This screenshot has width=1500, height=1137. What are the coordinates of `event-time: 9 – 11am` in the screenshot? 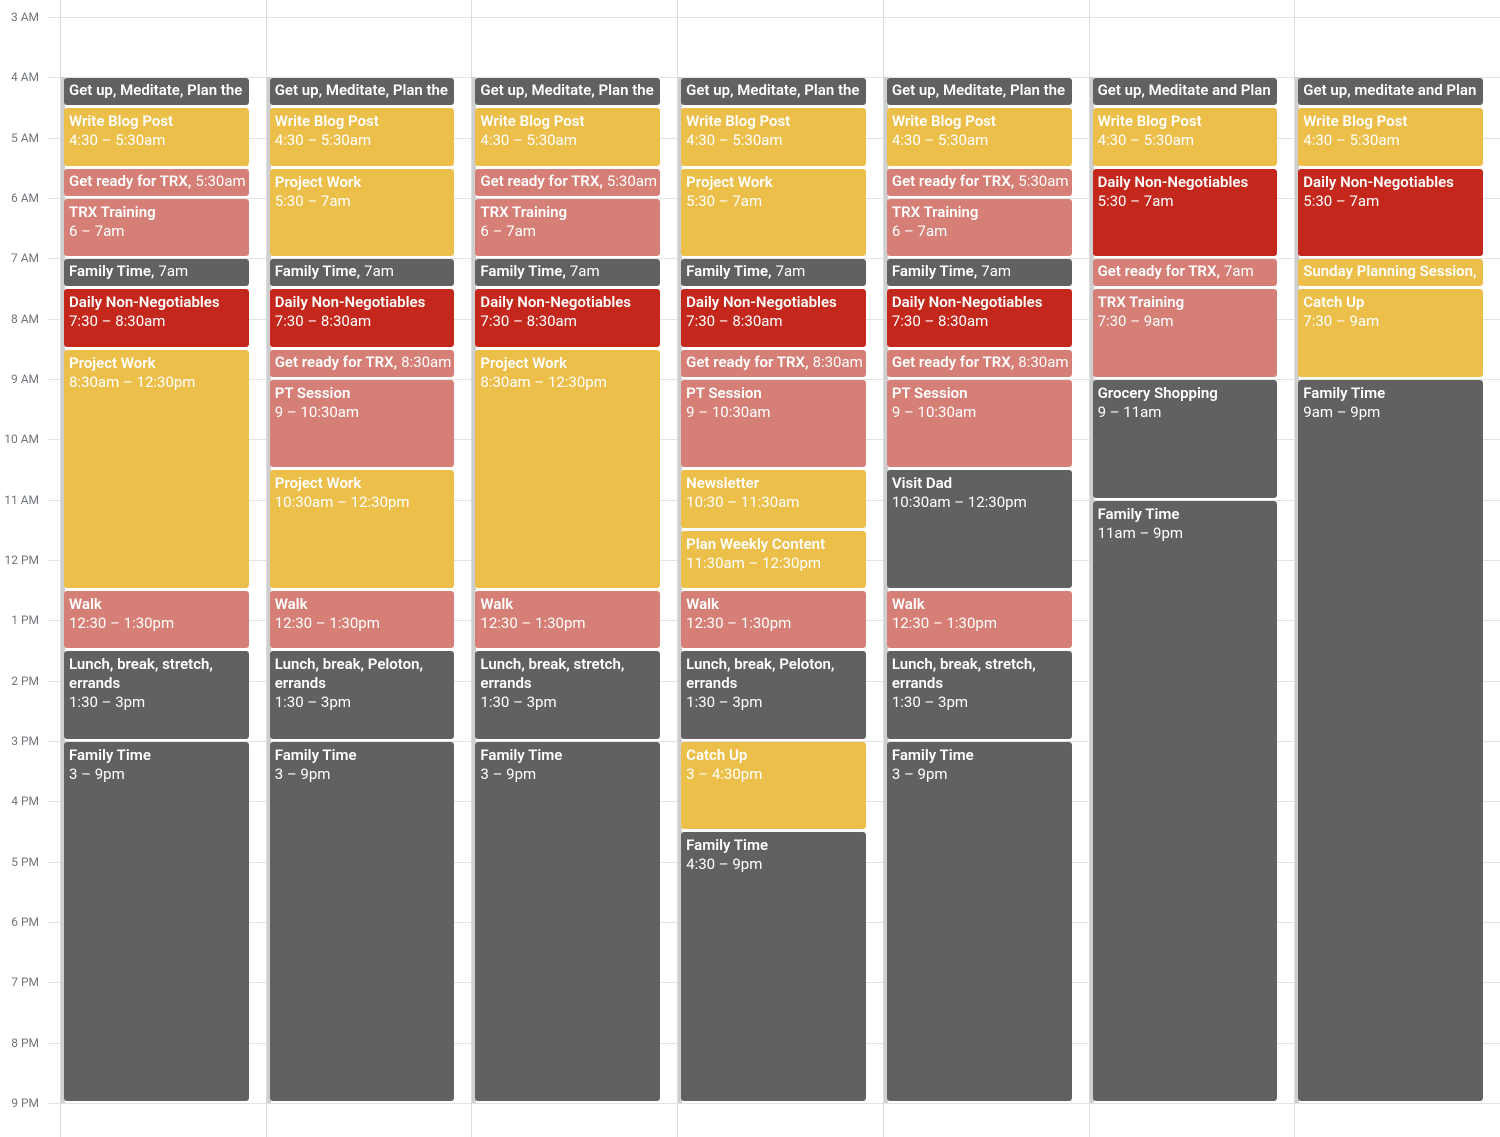 It's located at (1129, 411).